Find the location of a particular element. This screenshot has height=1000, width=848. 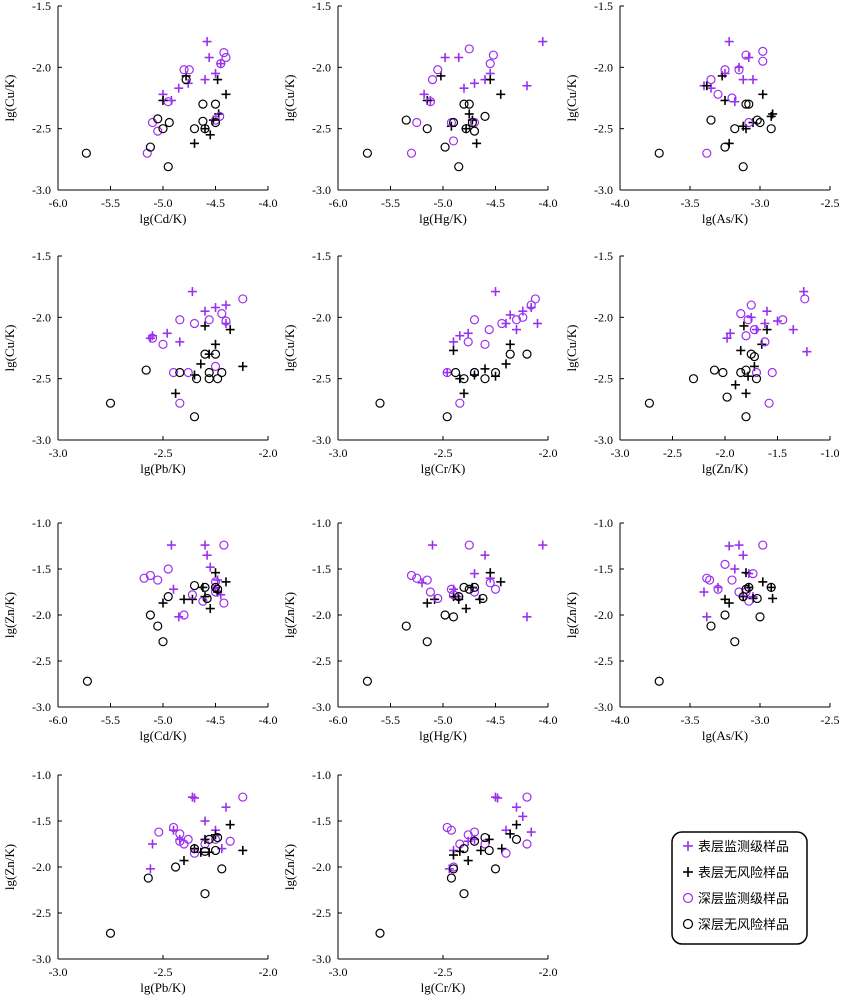

x-tick-label: -2.5 is located at coordinates (163, 972).